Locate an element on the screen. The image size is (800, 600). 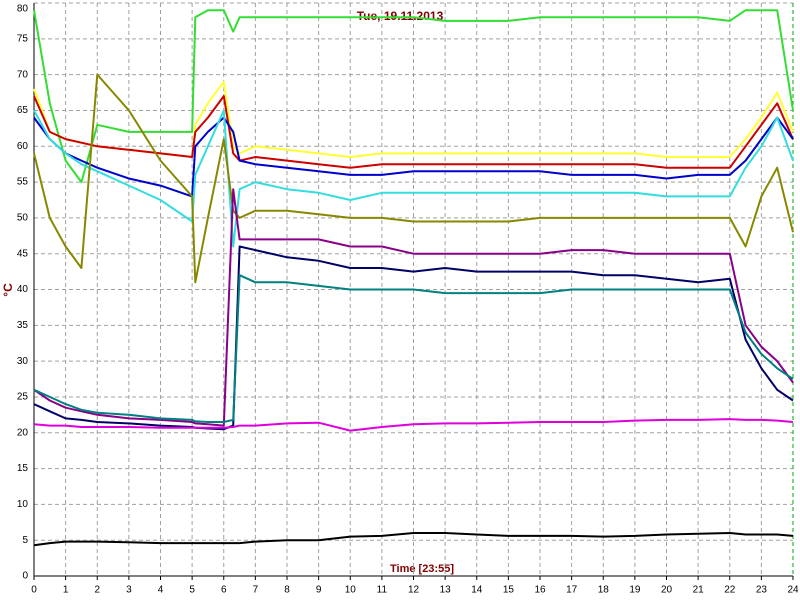
y-tick-label: 5 is located at coordinates (25, 540).